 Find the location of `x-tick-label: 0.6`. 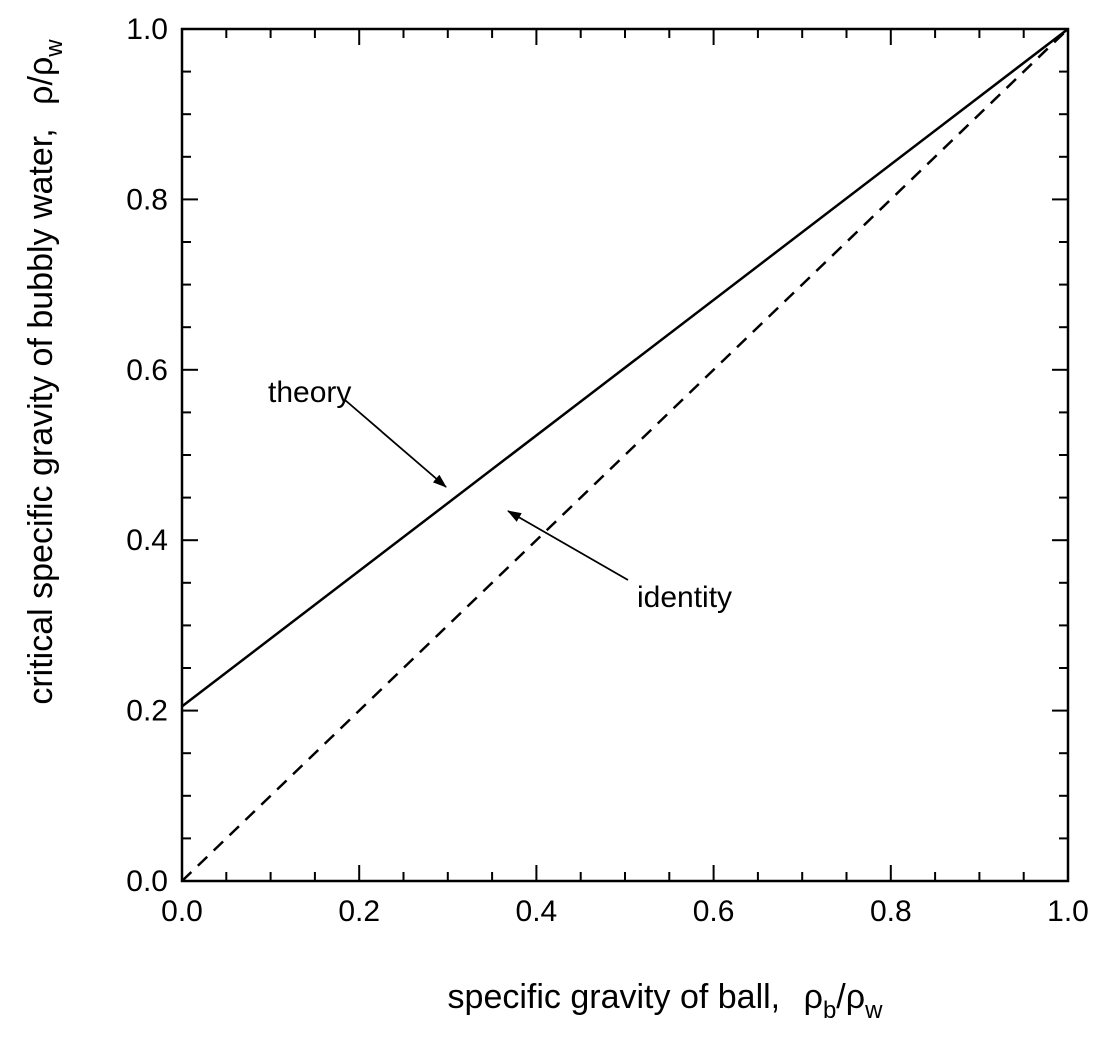

x-tick-label: 0.6 is located at coordinates (714, 911).